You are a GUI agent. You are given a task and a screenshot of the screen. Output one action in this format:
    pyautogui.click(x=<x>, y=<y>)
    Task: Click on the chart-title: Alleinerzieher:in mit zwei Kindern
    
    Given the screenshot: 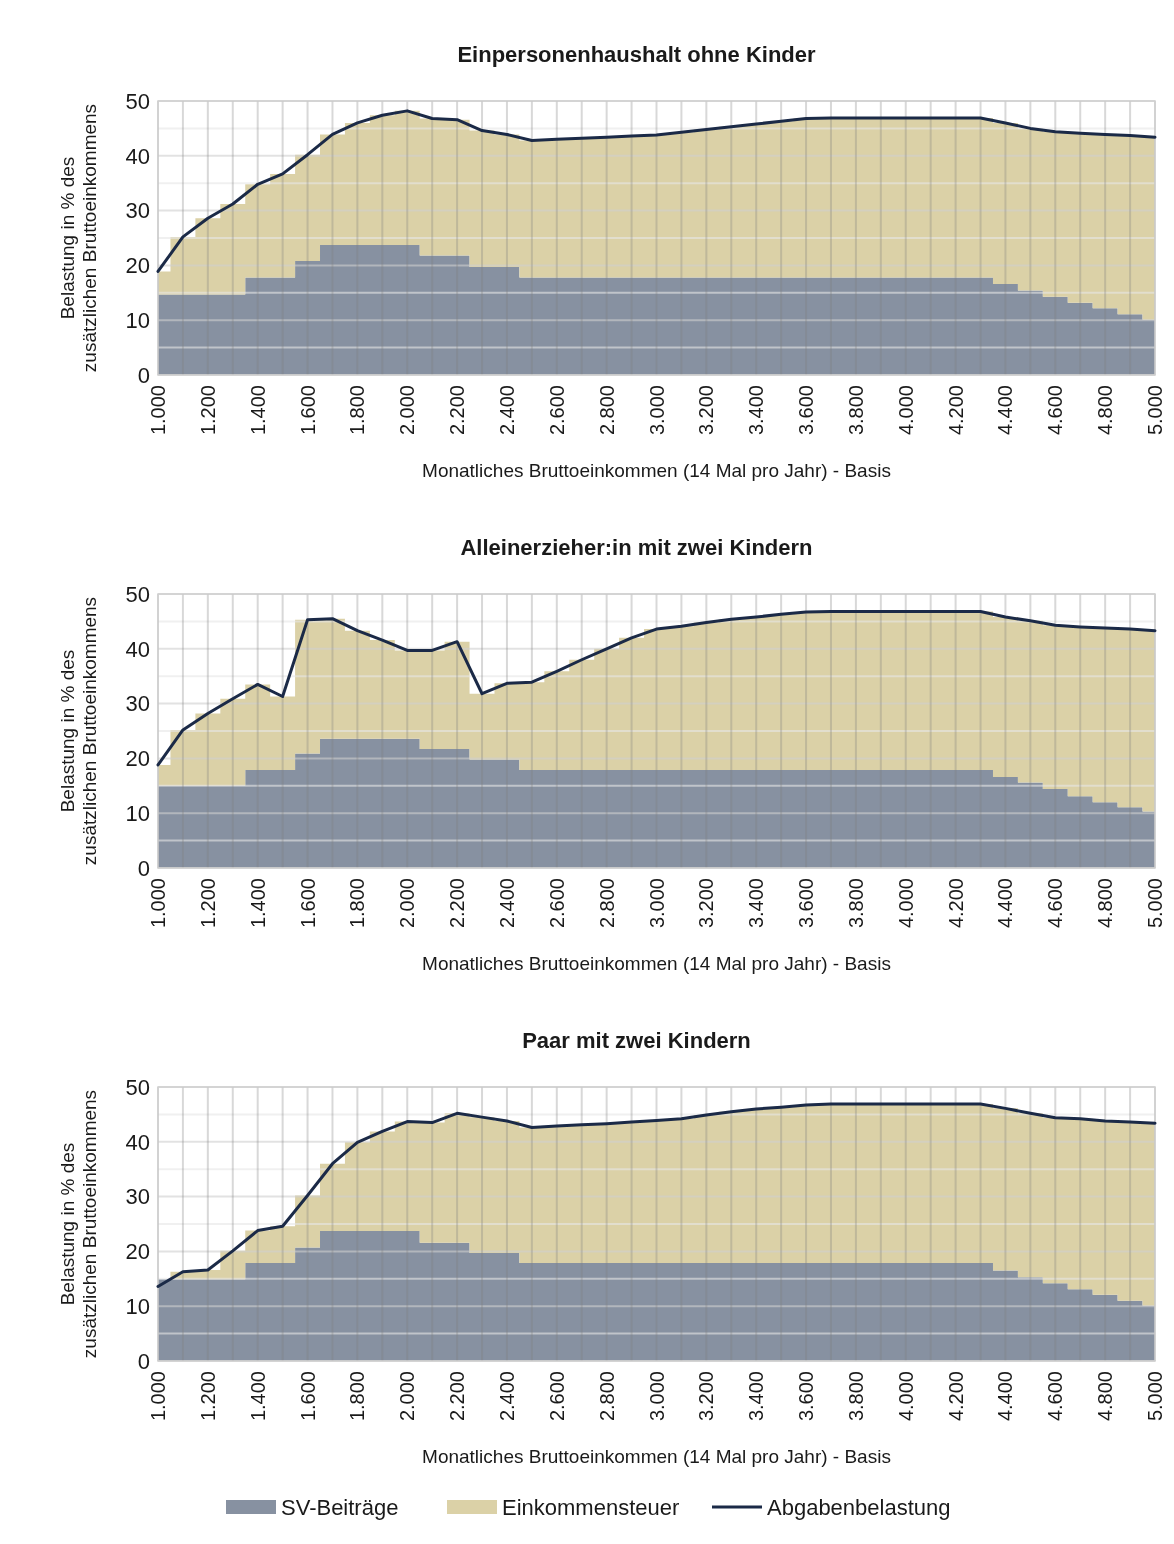 What is the action you would take?
    pyautogui.click(x=636, y=547)
    